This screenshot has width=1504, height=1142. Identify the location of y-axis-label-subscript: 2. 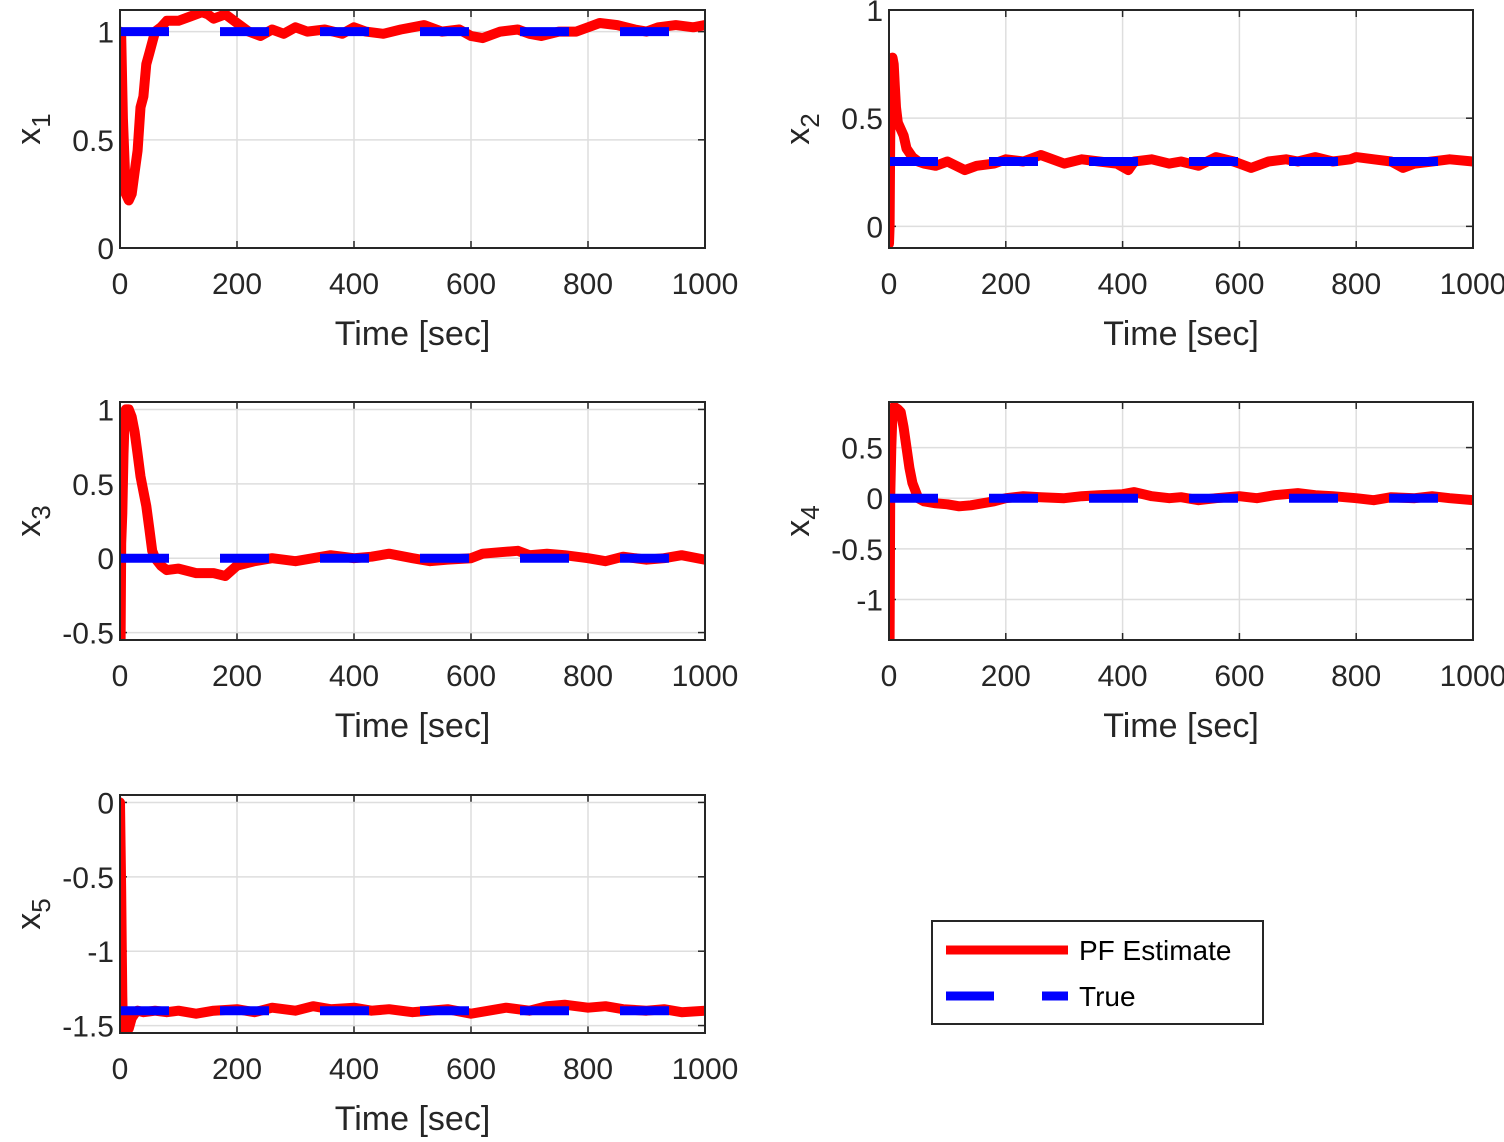
(810, 120).